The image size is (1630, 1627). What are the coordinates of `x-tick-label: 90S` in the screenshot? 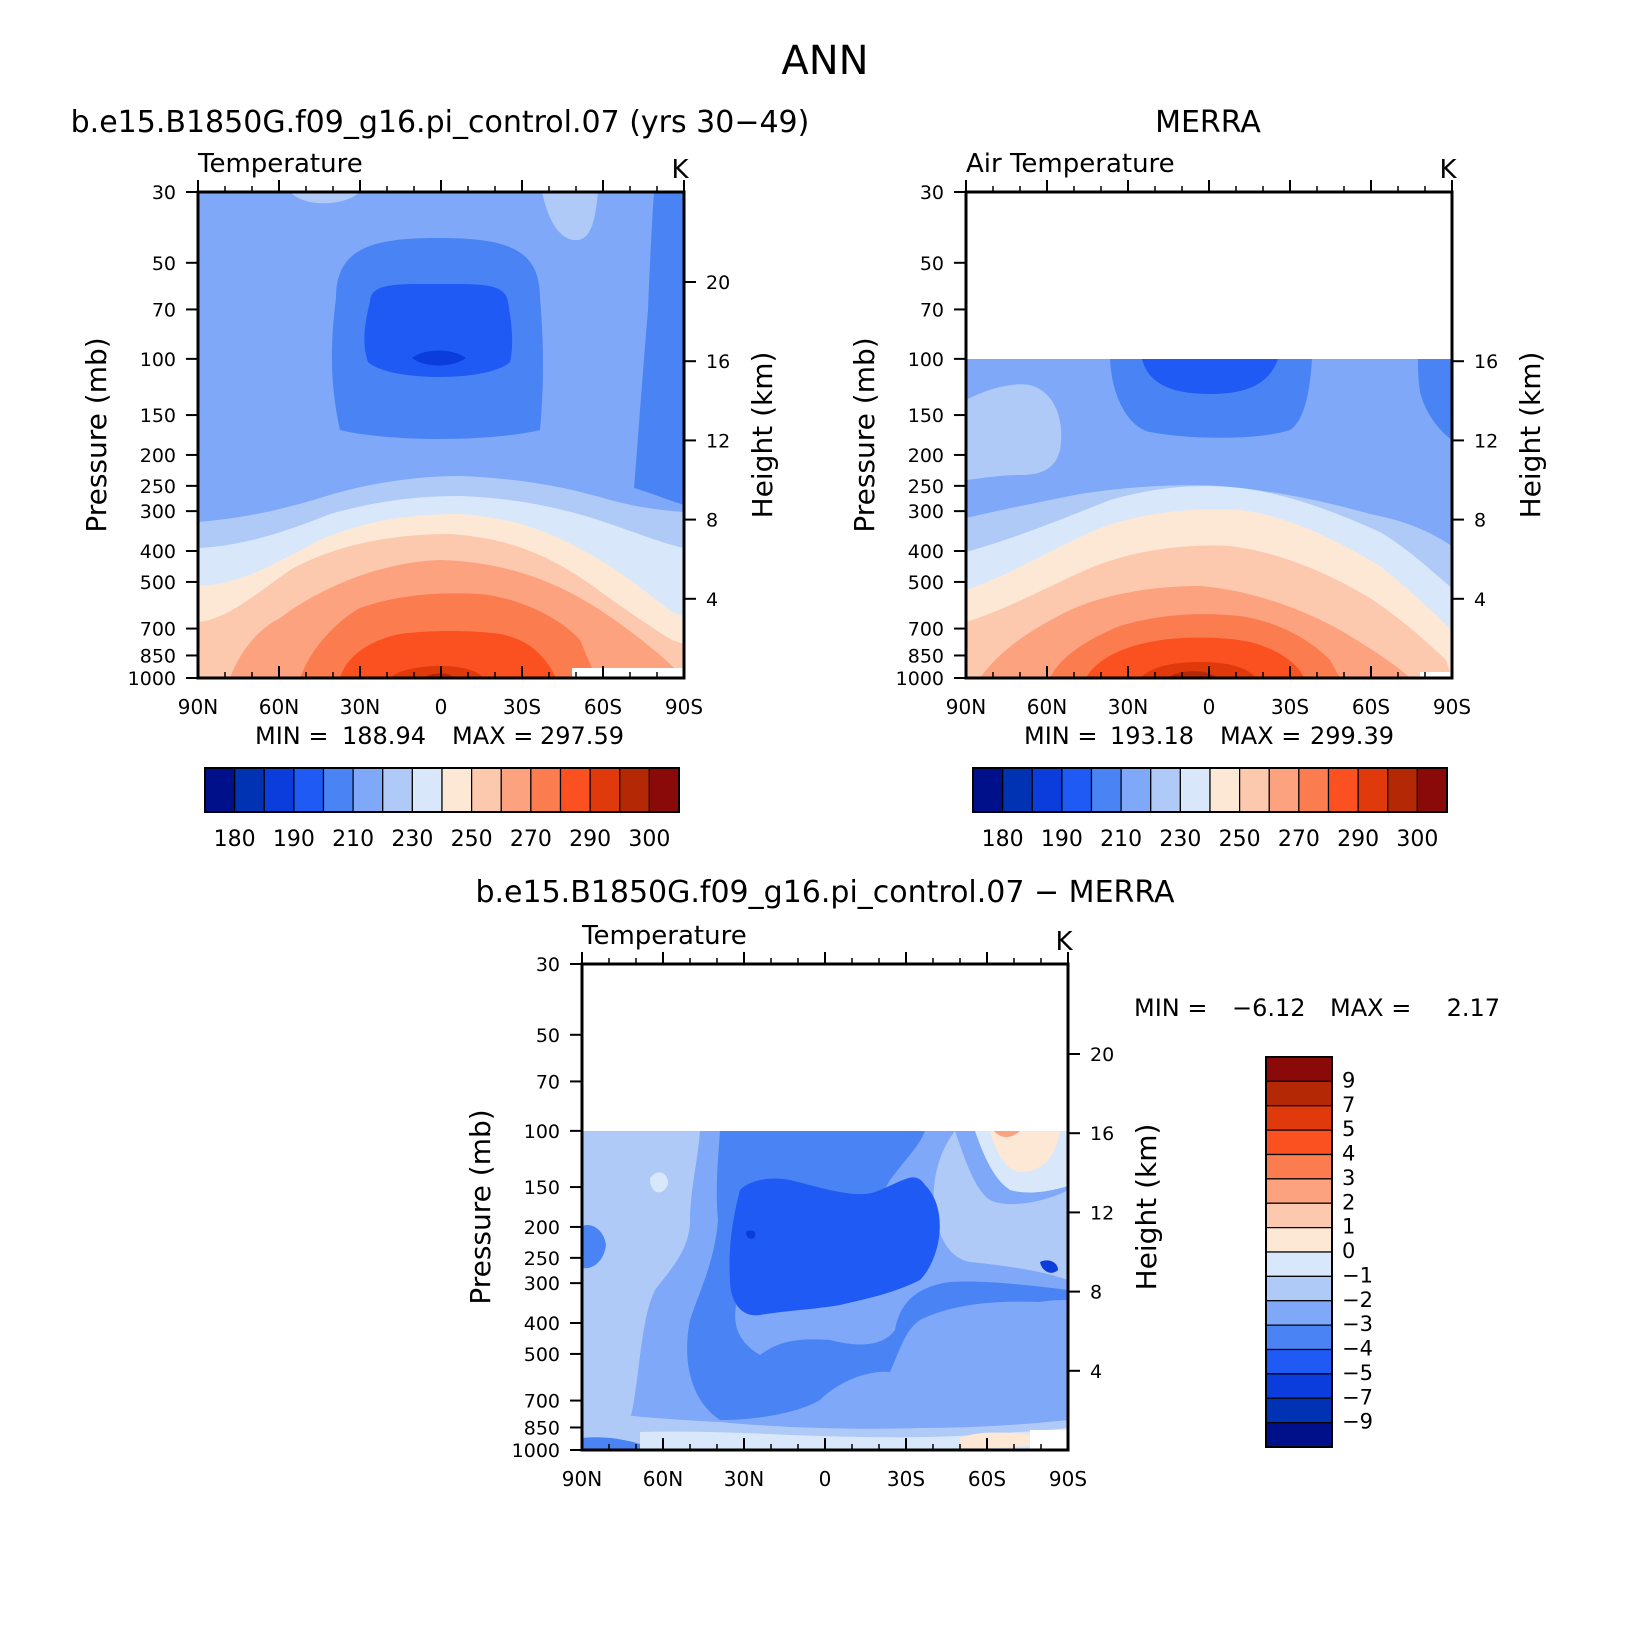 It's located at (1452, 707).